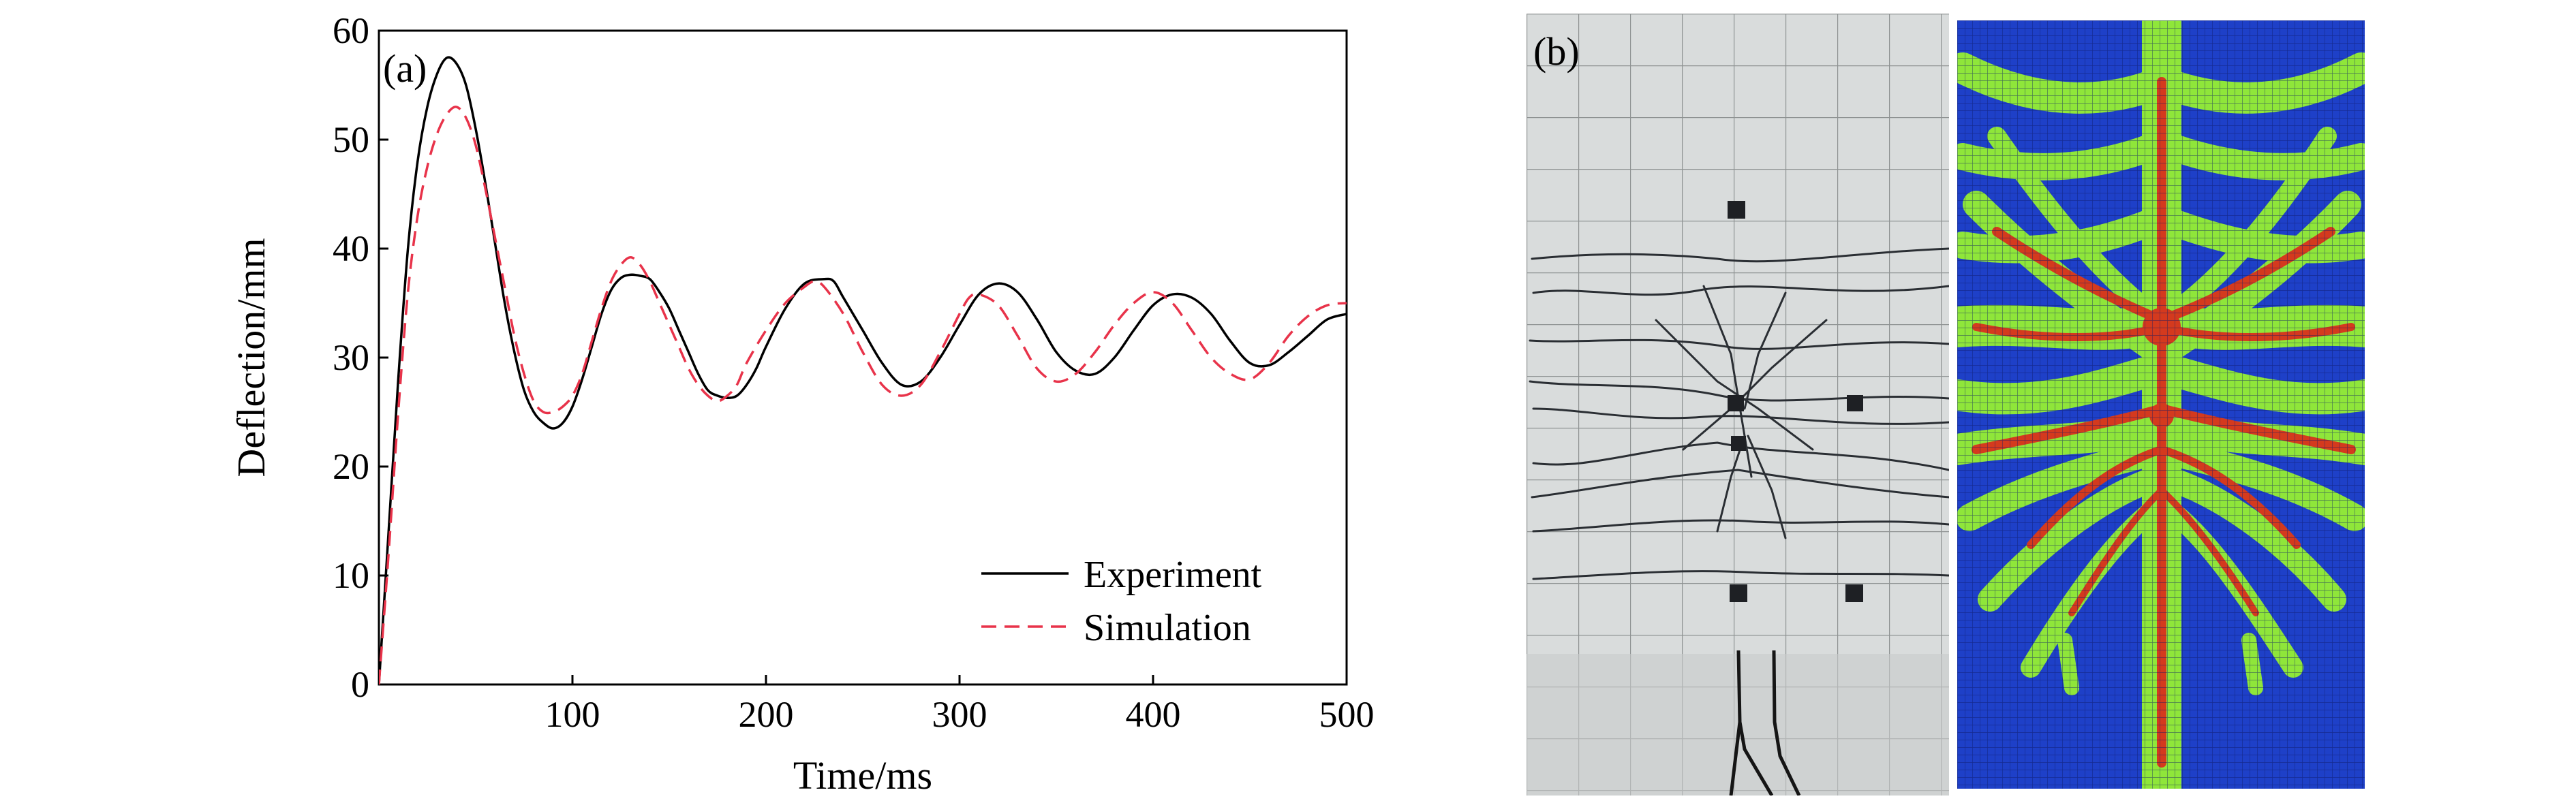 This screenshot has width=2576, height=803. What do you see at coordinates (351, 31) in the screenshot?
I see `y-tick-label: 60` at bounding box center [351, 31].